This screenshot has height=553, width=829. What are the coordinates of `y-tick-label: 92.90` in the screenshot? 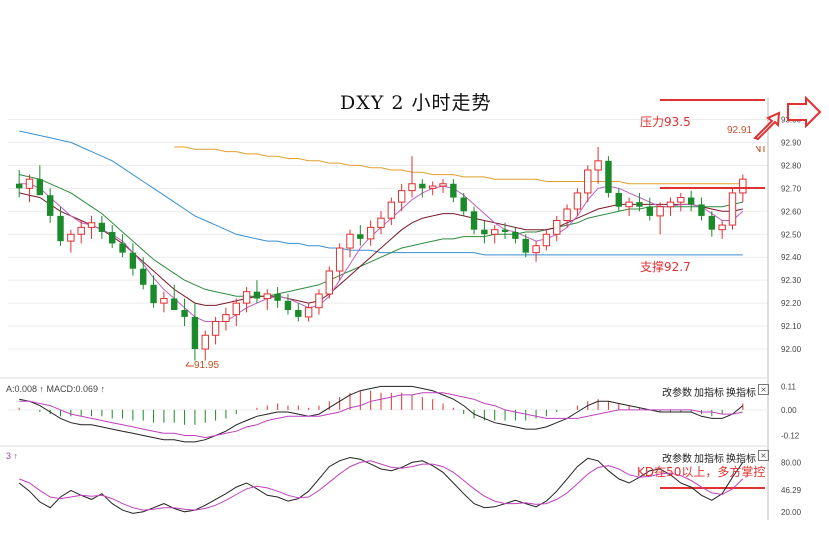 It's located at (791, 142).